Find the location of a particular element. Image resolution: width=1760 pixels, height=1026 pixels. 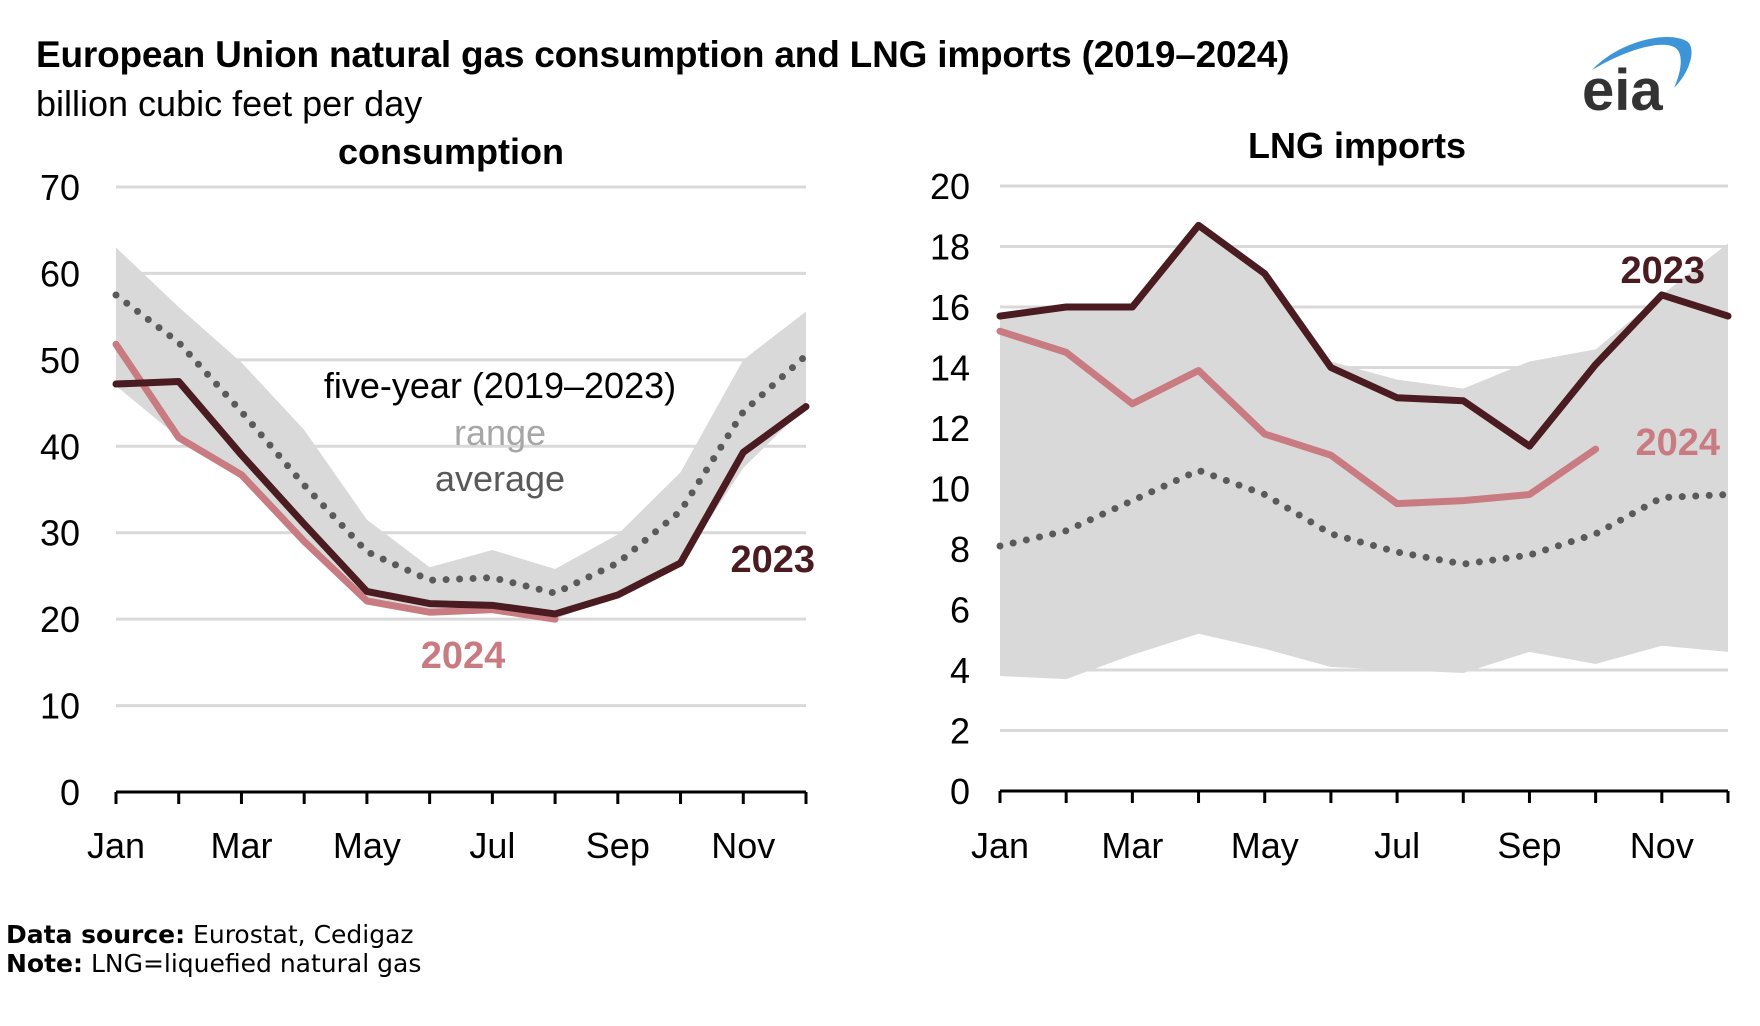

data-point-range-upper-feb is located at coordinates (179, 307).